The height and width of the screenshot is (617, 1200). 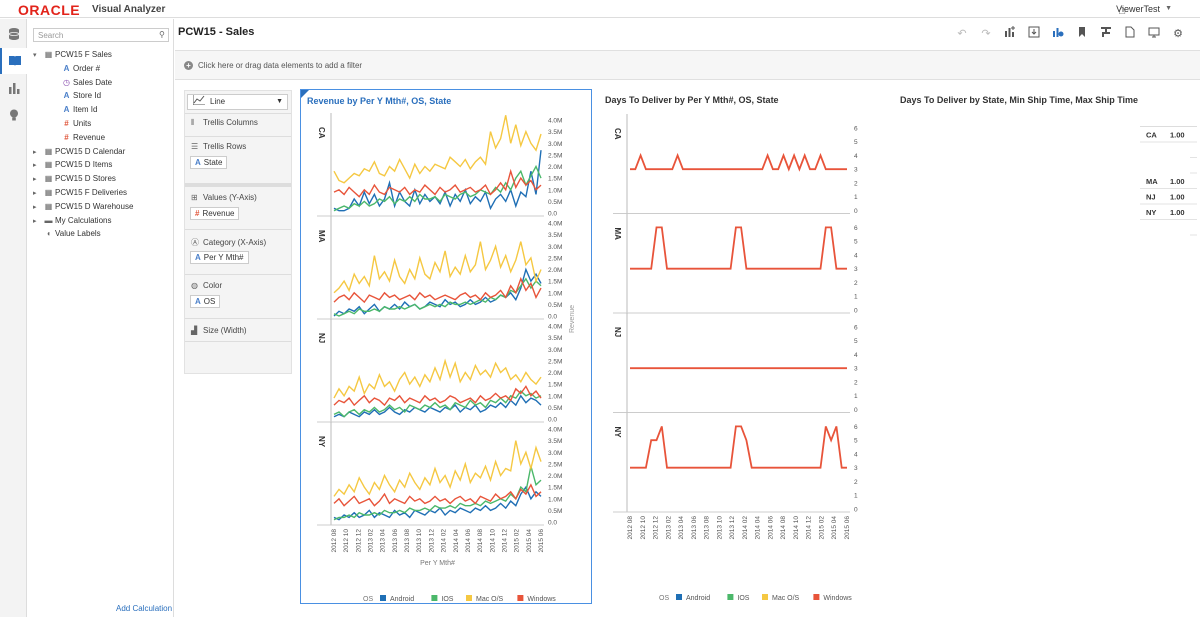 I want to click on y-tick-label: 2.0M, so click(x=555, y=373).